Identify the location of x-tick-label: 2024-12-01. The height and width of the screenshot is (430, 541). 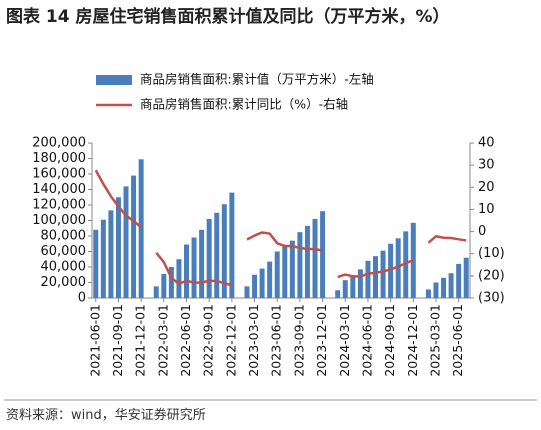
(412, 340).